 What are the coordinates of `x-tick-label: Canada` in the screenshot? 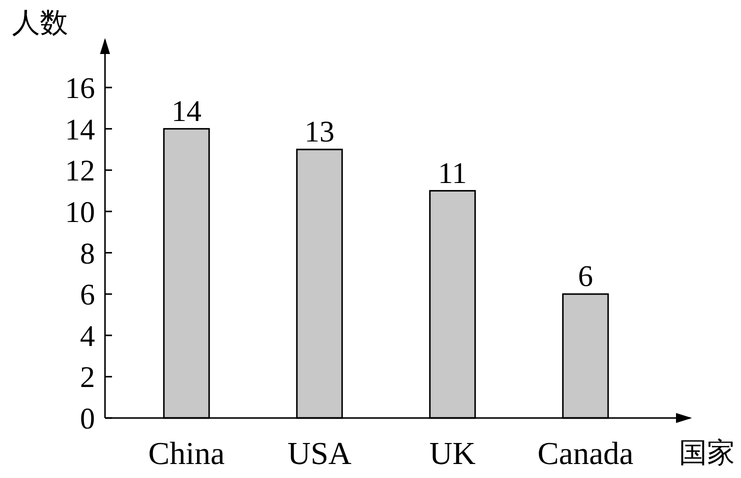 It's located at (586, 453).